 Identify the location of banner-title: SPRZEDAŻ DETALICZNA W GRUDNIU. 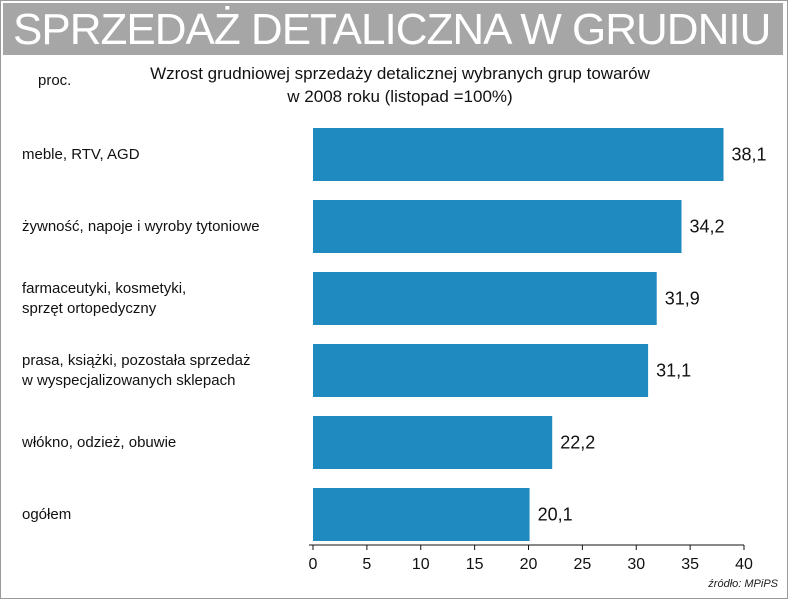
(392, 29).